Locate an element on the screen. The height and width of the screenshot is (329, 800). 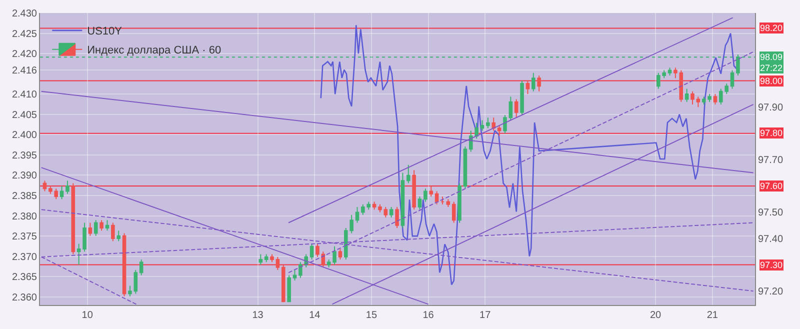
y-tick-label: 2.380 is located at coordinates (25, 216).